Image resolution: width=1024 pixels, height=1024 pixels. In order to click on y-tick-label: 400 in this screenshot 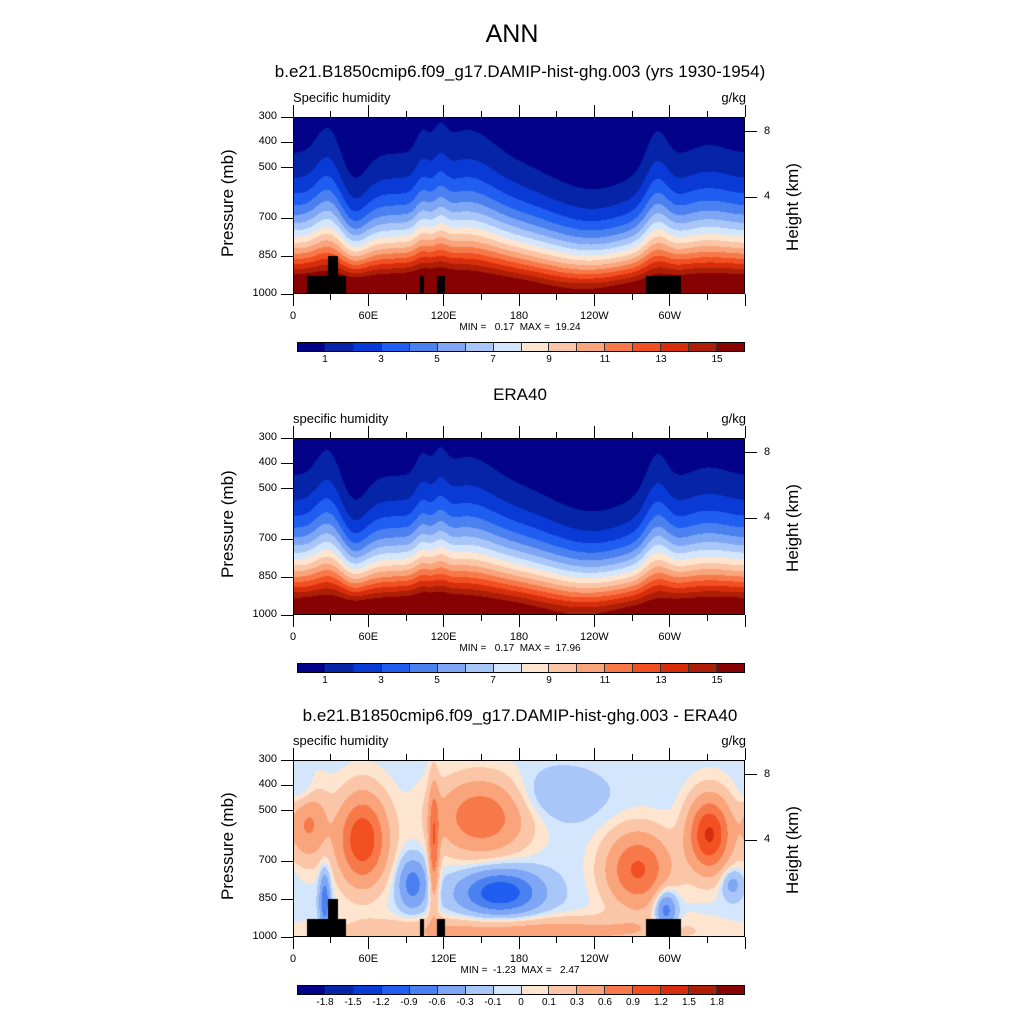, I will do `click(267, 462)`.